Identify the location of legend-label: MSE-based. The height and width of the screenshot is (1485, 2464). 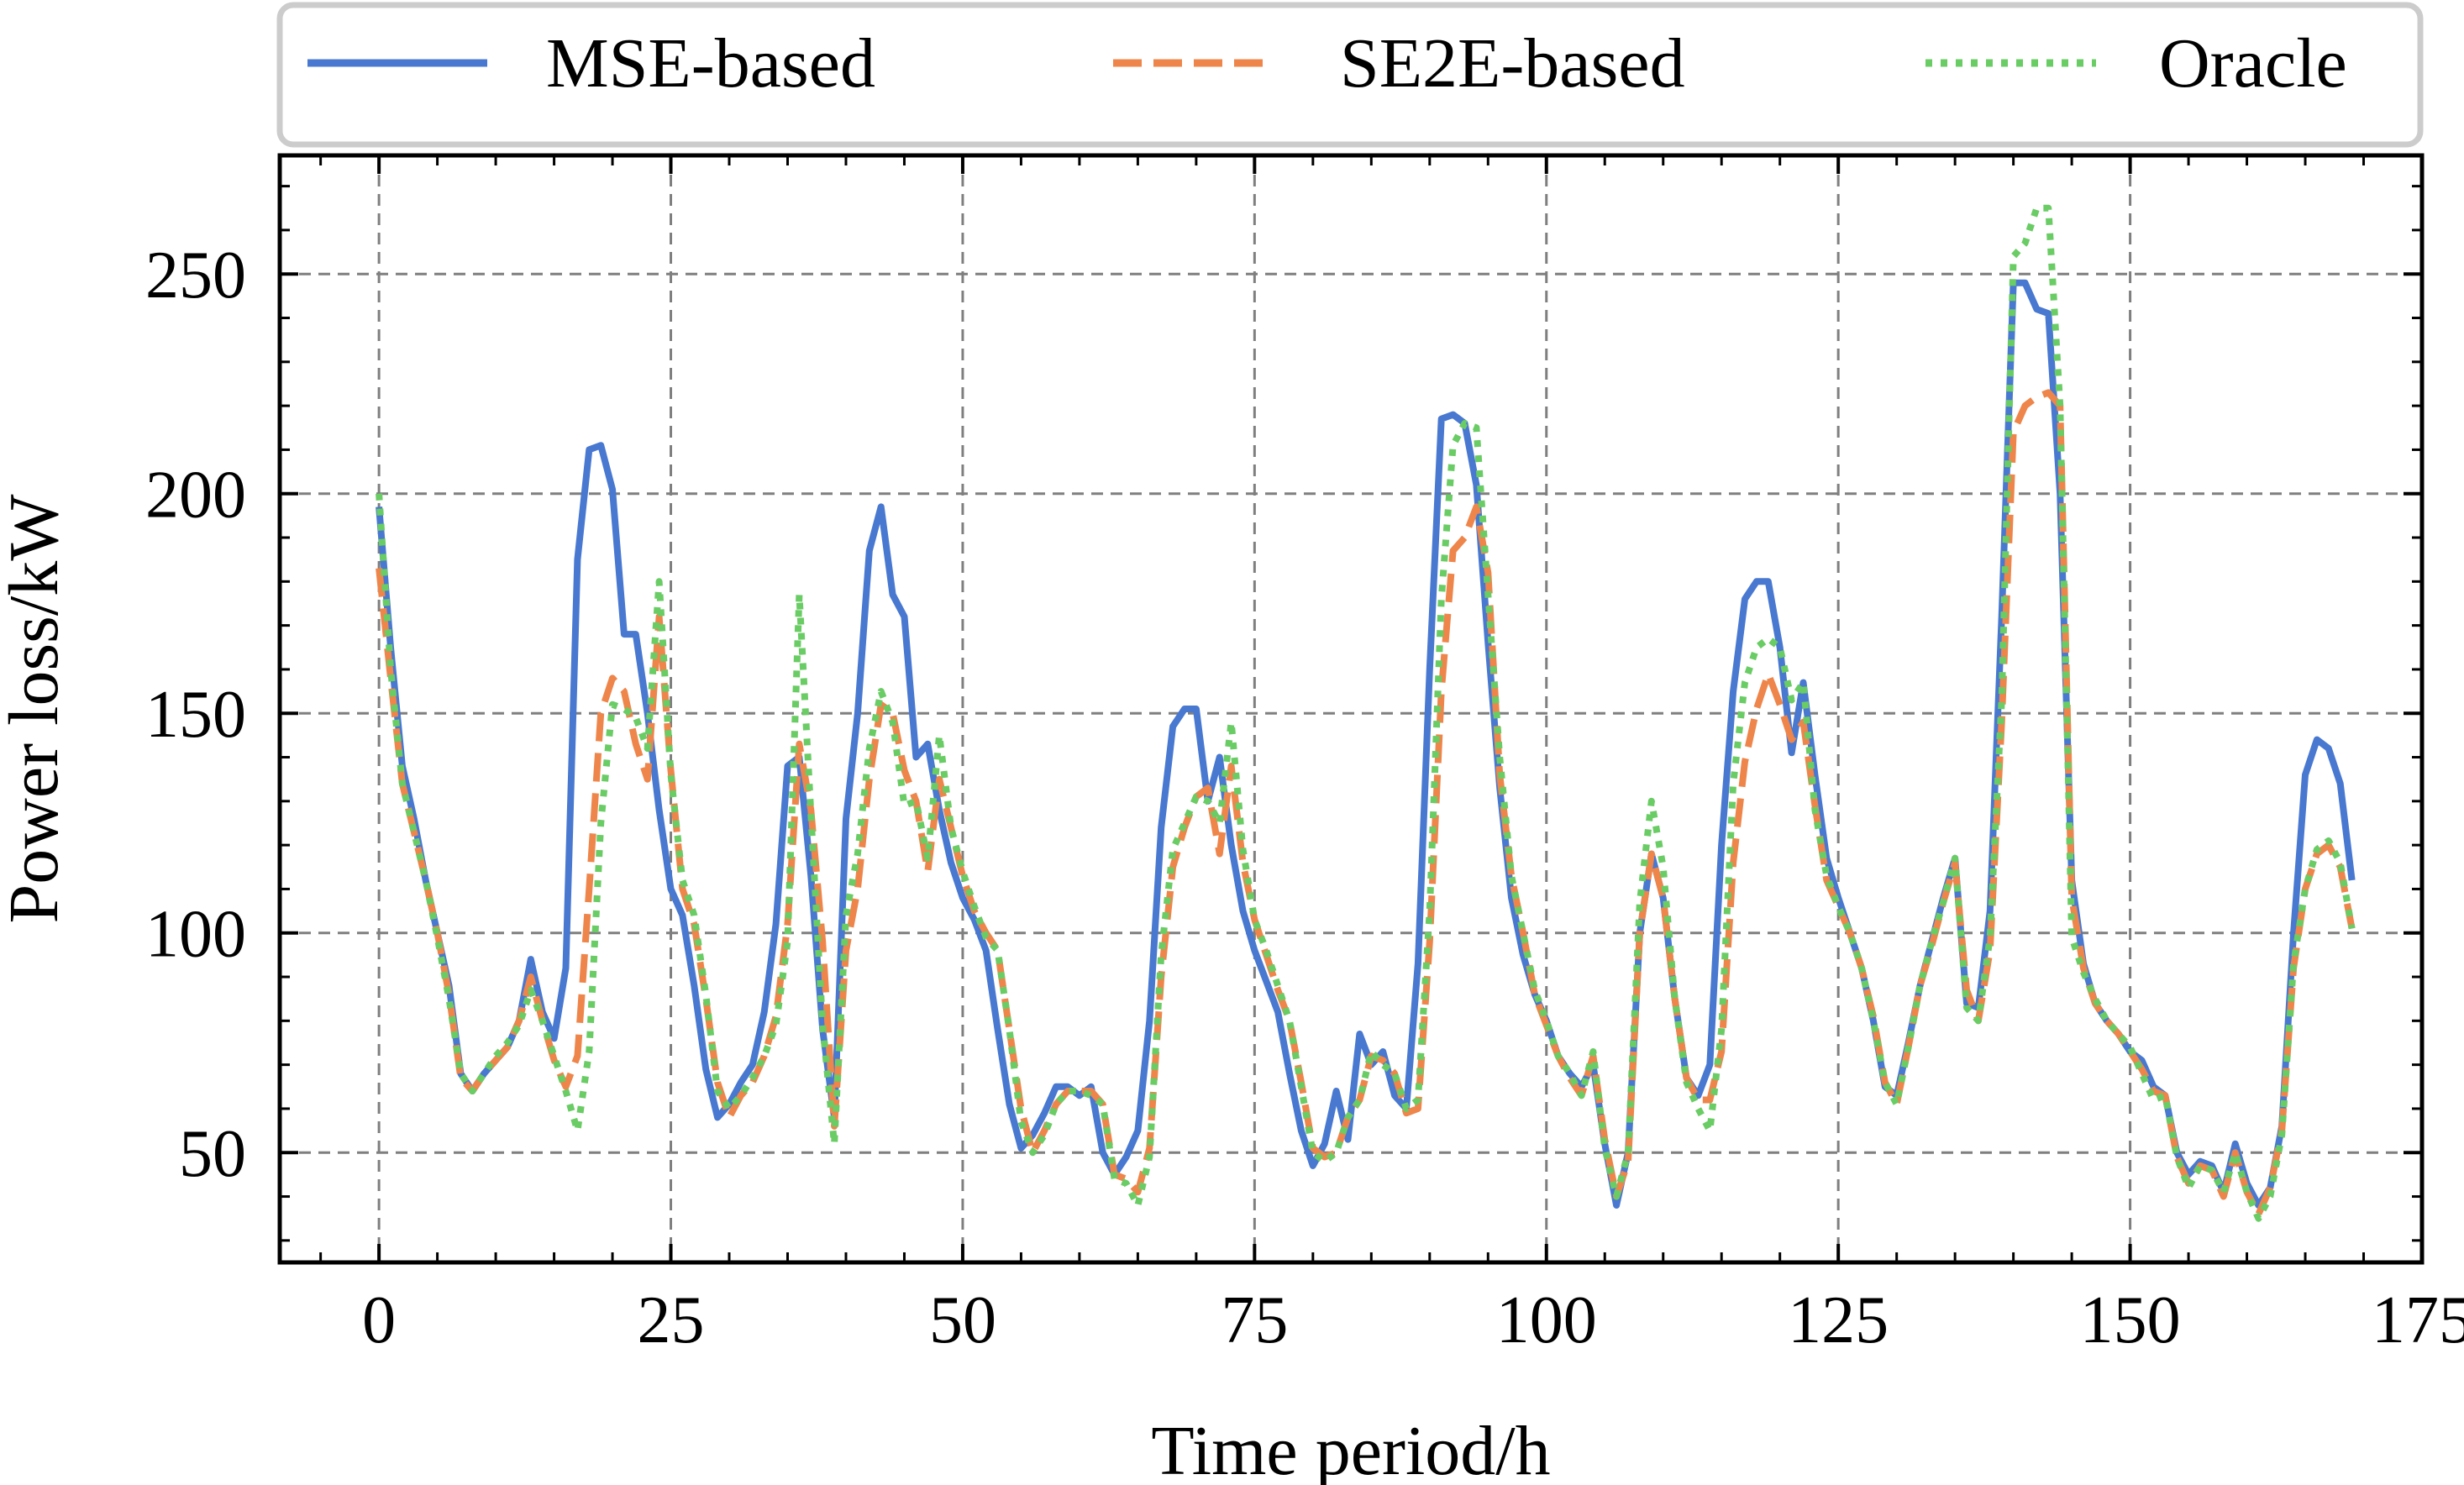
(711, 63).